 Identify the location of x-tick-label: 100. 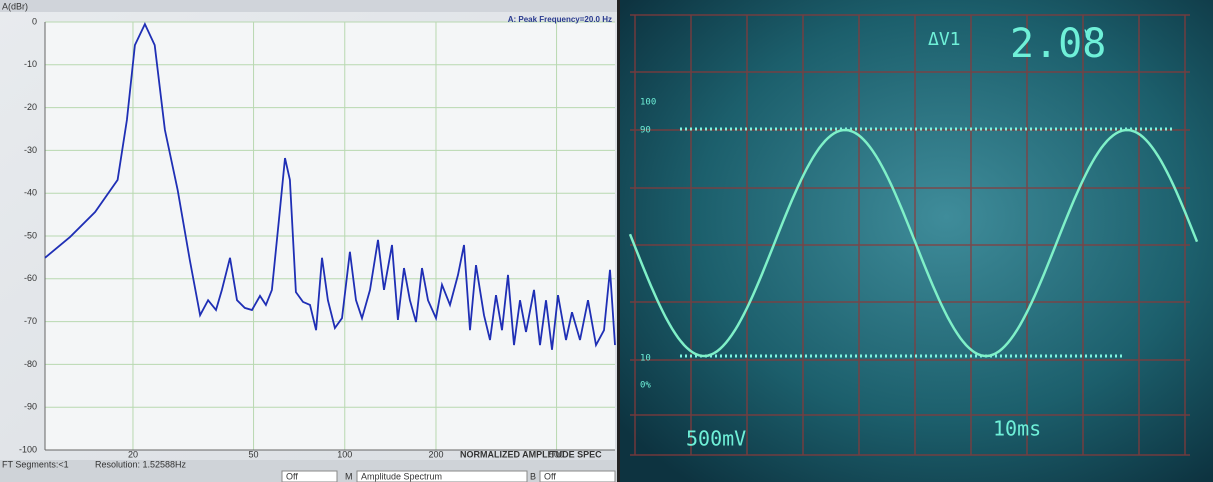
(344, 454).